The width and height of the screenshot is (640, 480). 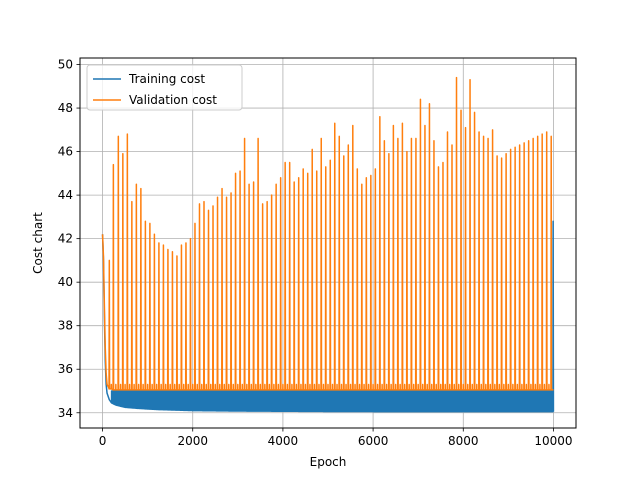 What do you see at coordinates (65, 108) in the screenshot?
I see `y-tick-label: 48` at bounding box center [65, 108].